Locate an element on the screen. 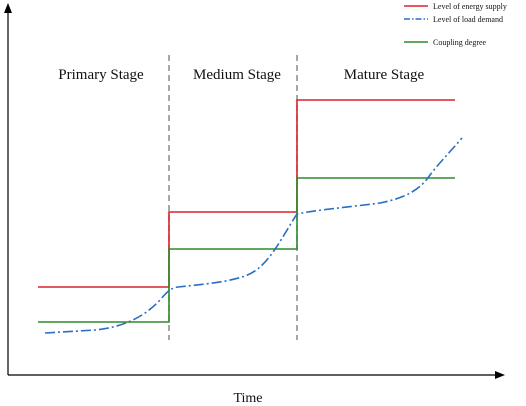 Image resolution: width=526 pixels, height=406 pixels. legend-item-energy-supply: Level of energy supply is located at coordinates (455, 6).